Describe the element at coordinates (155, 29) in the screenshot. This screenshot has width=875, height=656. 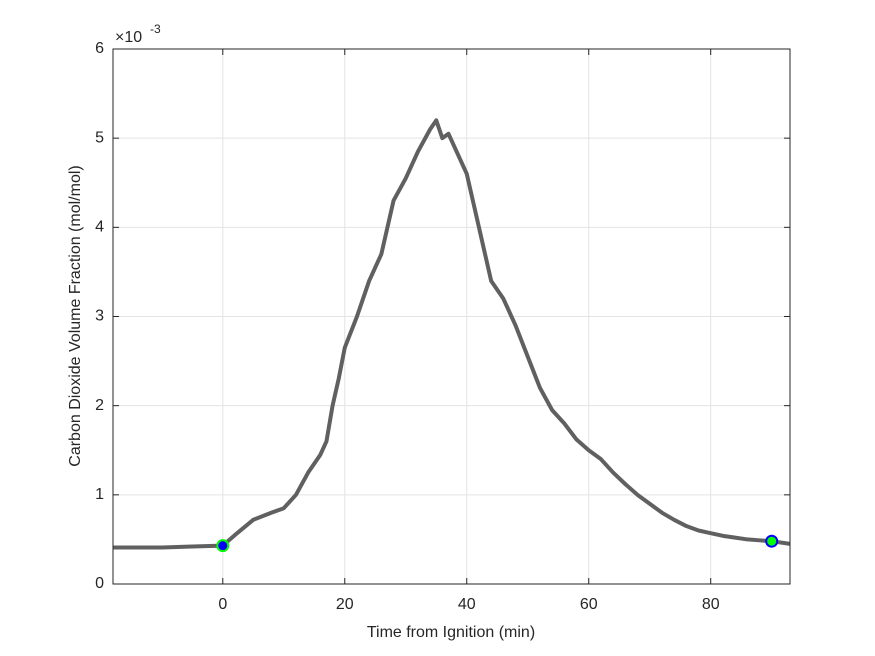
I see `y-multiplier-exponent: -3` at that location.